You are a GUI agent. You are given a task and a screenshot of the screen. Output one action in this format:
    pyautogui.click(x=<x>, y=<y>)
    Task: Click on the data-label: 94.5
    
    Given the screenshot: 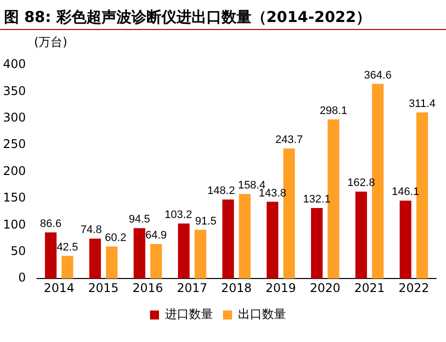 What is the action you would take?
    pyautogui.click(x=139, y=220)
    